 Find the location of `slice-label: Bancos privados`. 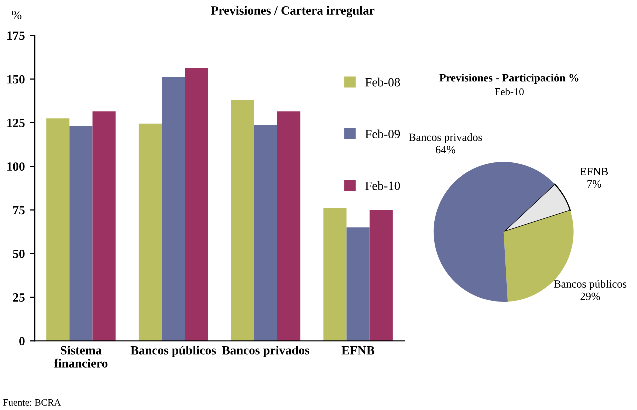

slice-label: Bancos privados is located at coordinates (445, 138).